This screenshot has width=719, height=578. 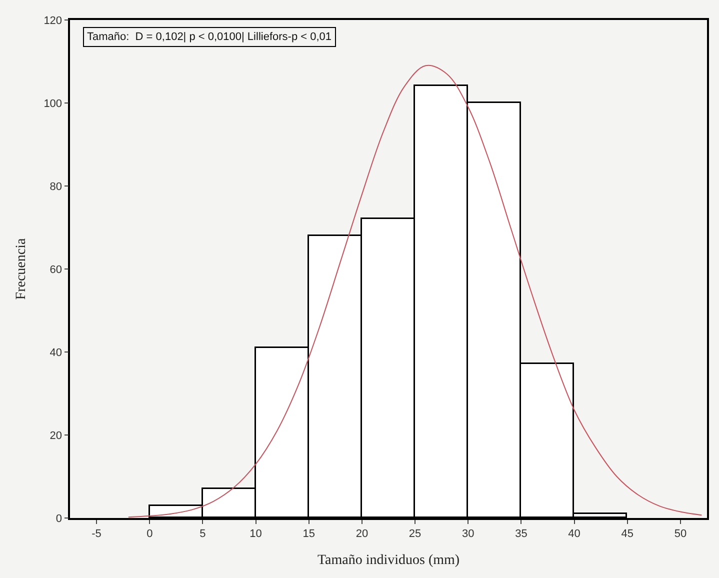 What do you see at coordinates (21, 269) in the screenshot?
I see `y-axis-title: Frecuencia` at bounding box center [21, 269].